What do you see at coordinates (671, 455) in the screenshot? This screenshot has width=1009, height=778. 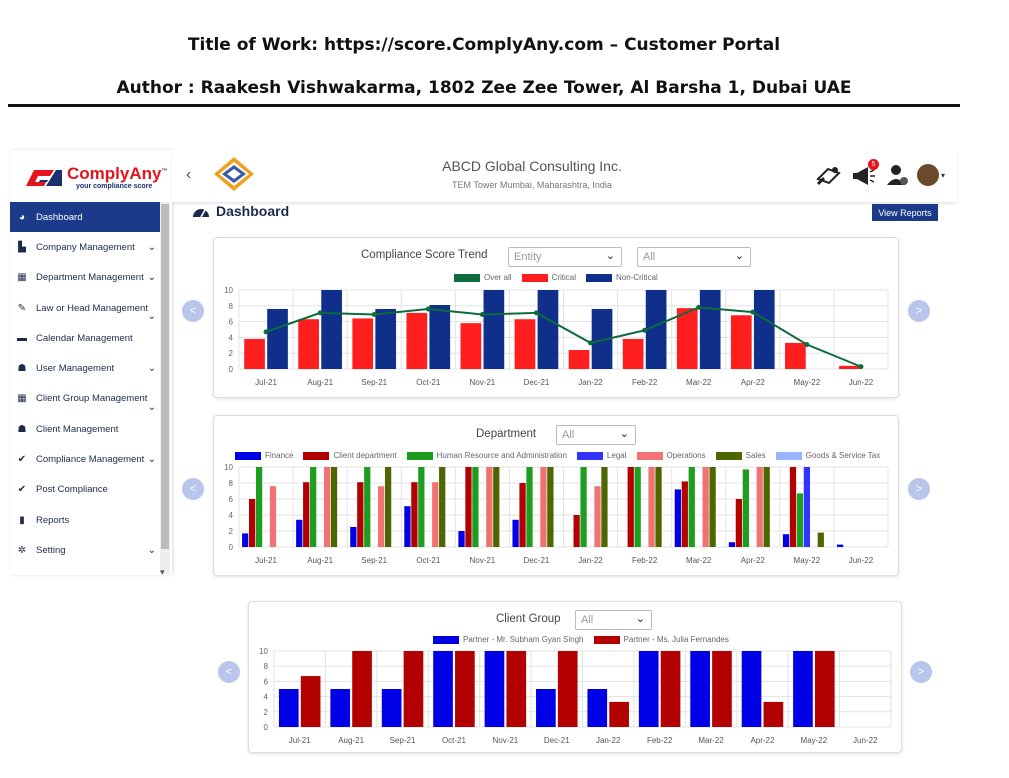 I see `legend-item: Operations` at bounding box center [671, 455].